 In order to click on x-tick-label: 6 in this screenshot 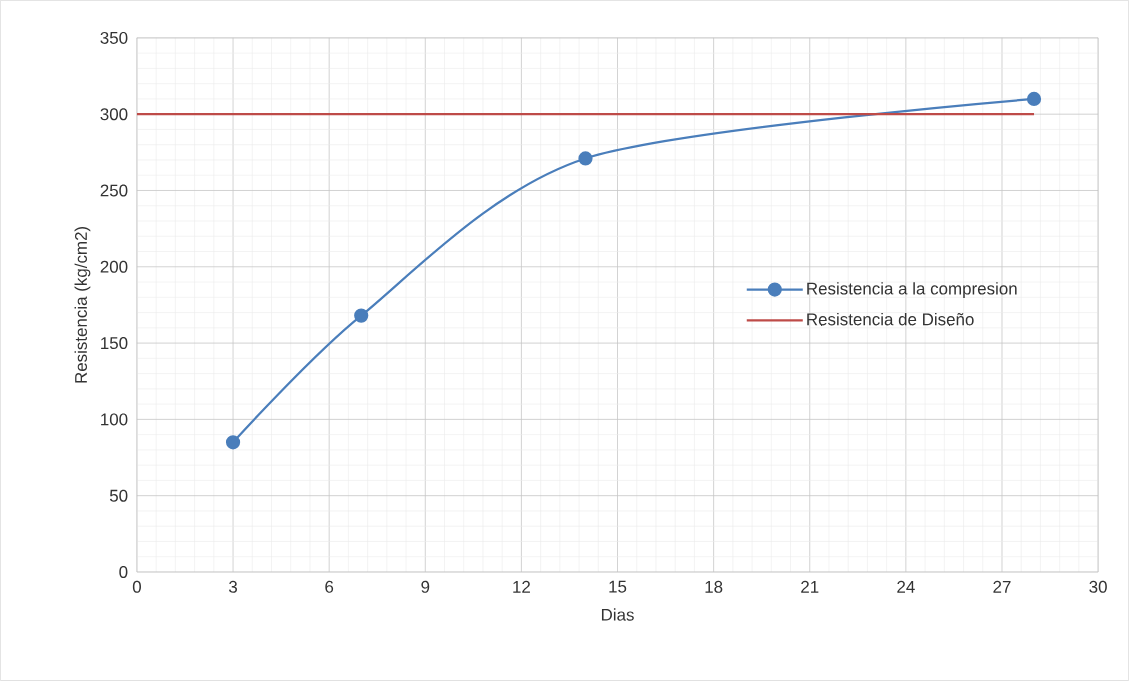, I will do `click(329, 586)`.